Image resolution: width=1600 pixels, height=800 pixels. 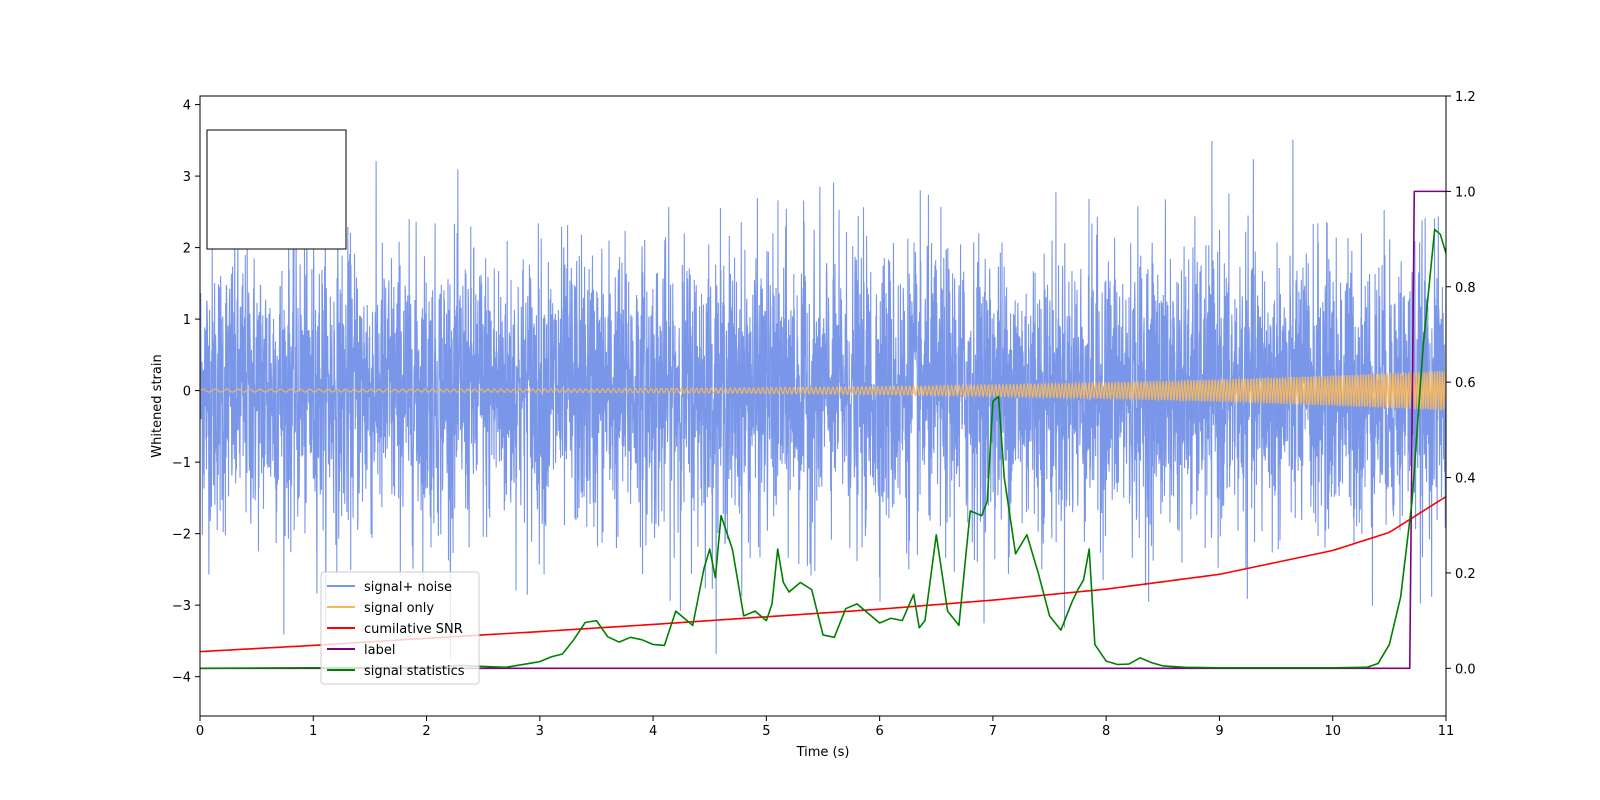 I want to click on x-tick-label: 6, so click(x=879, y=731).